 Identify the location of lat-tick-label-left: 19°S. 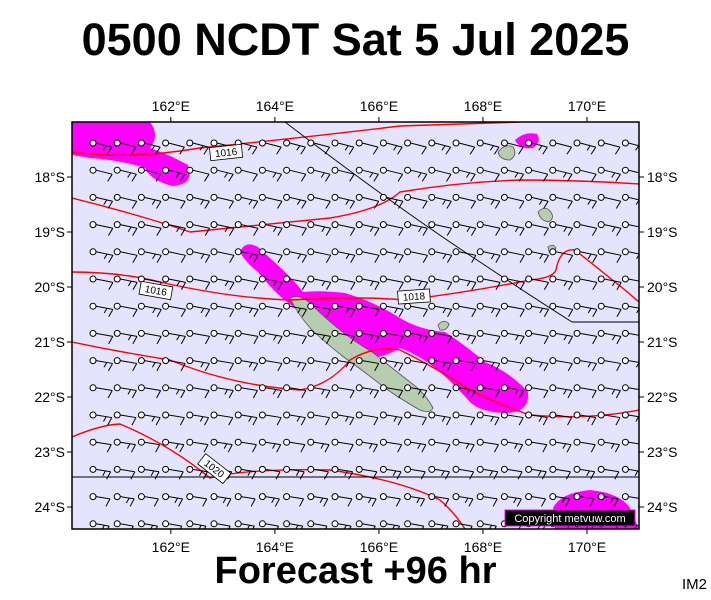
(49, 232).